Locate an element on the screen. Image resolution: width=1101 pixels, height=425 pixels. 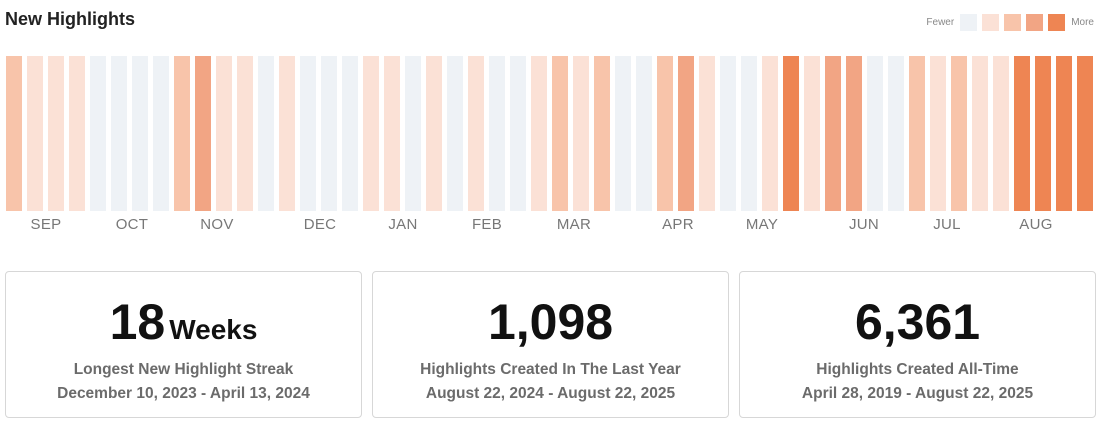
streak-range: December 10, 2023 - April 13, 2024 is located at coordinates (183, 393).